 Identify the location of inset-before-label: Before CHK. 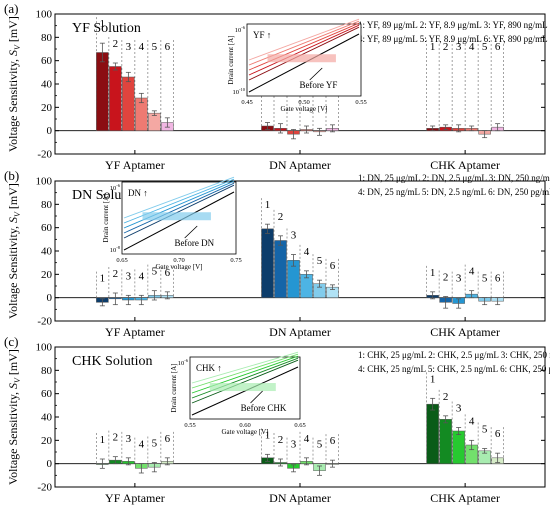
(264, 408).